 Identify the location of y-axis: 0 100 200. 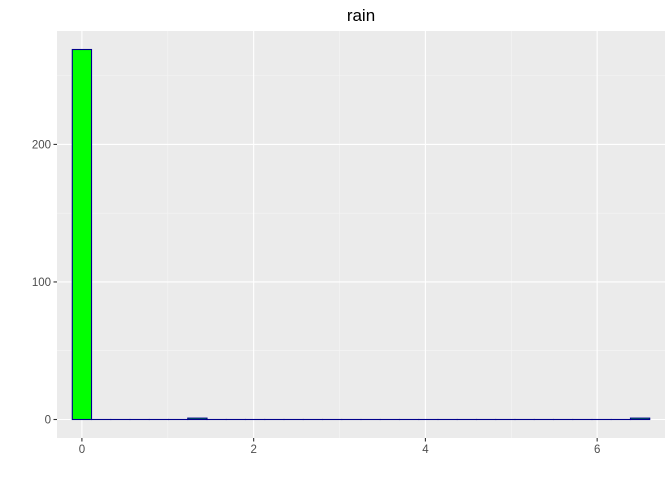
(44, 283).